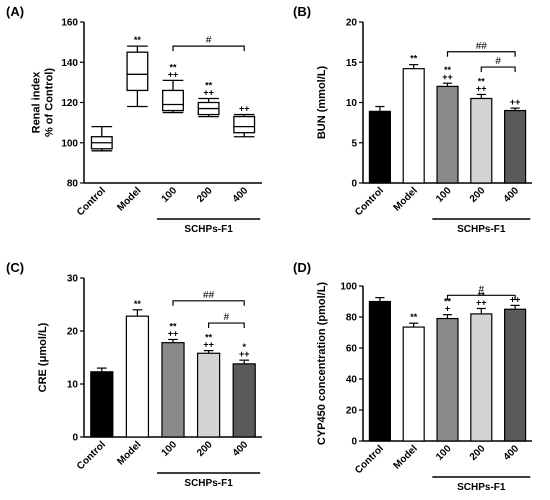 This screenshot has width=550, height=500. I want to click on y-axis-title: Renal index, so click(37, 102).